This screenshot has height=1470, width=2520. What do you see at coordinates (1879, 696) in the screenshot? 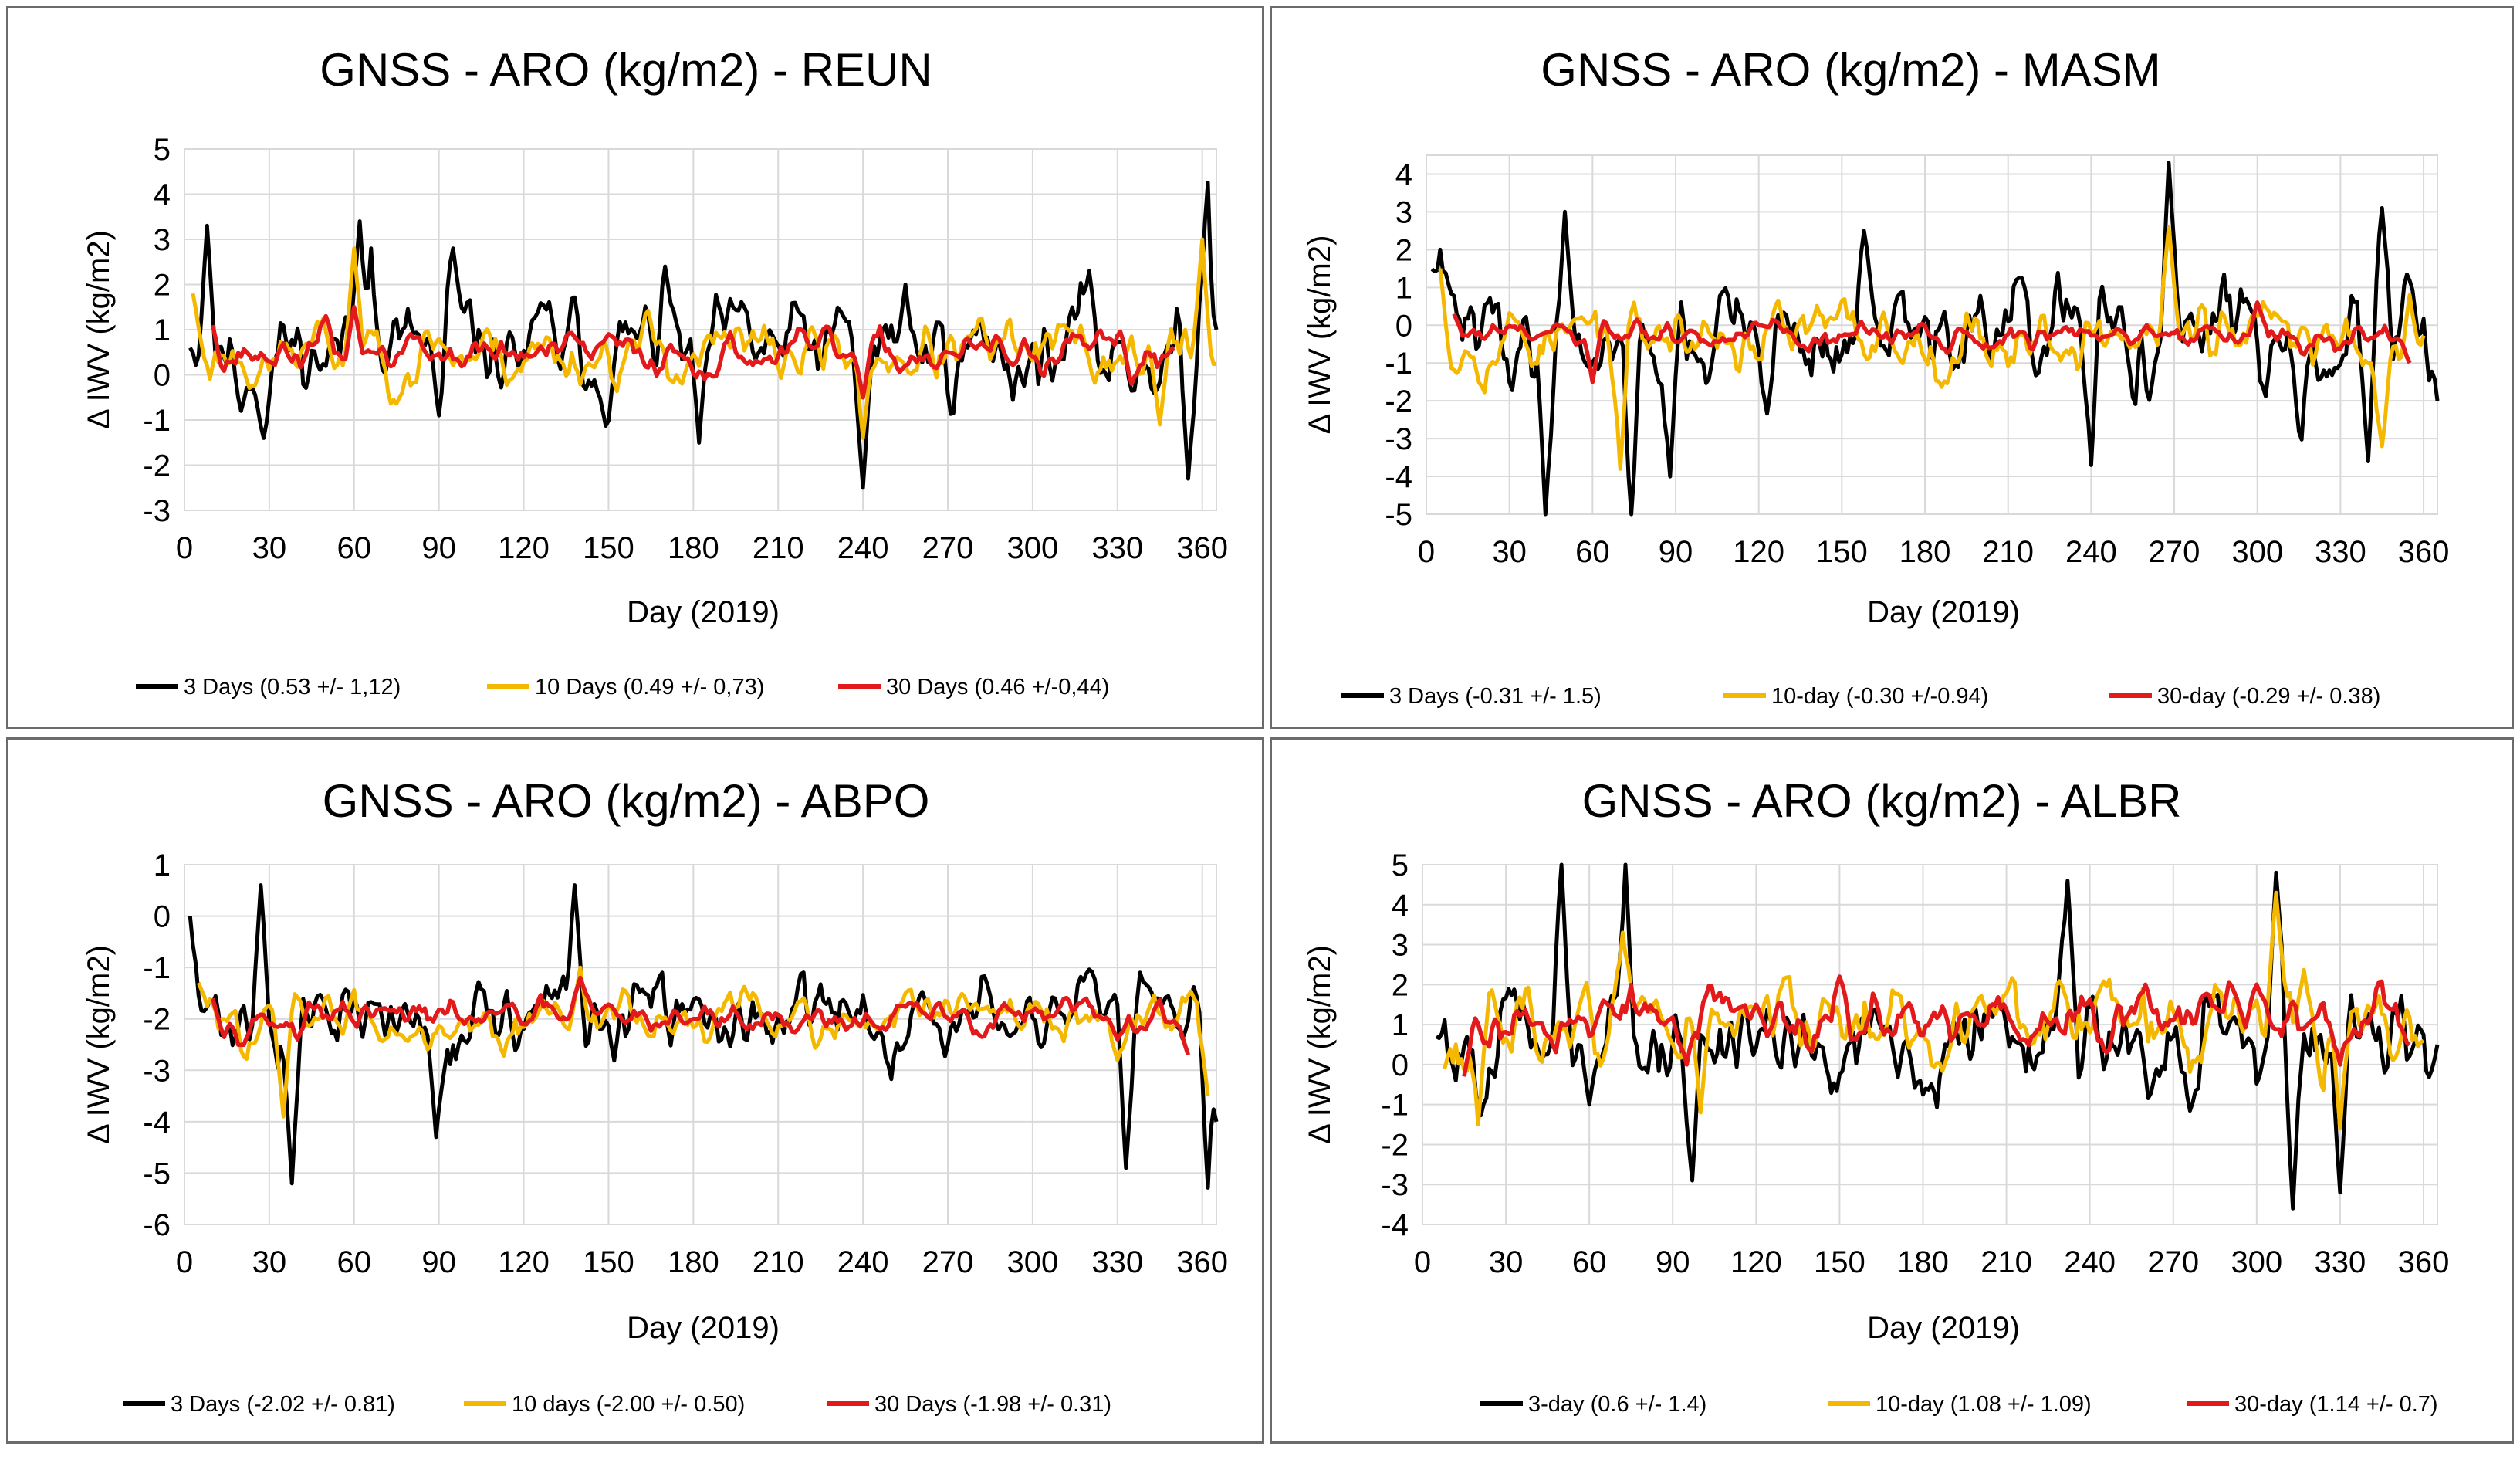
I see `legend-label-10-day: 10-day (-0.30 +/-0.94)` at bounding box center [1879, 696].